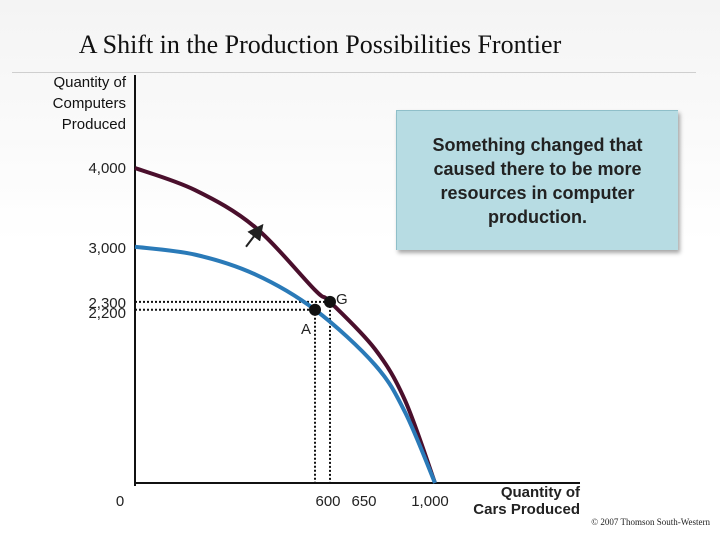 This screenshot has width=720, height=540. I want to click on x-axis-label-line: Cars Produced, so click(526, 509).